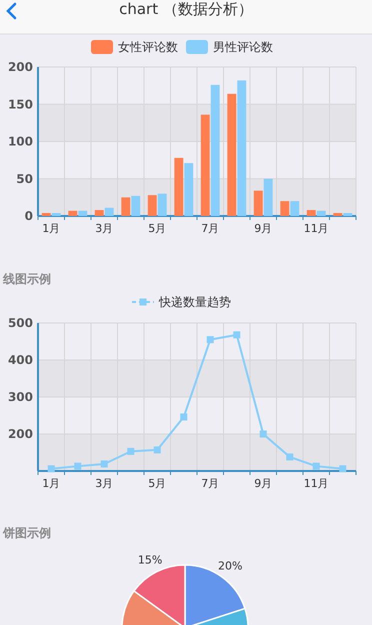 The image size is (372, 625). What do you see at coordinates (26, 533) in the screenshot?
I see `chart-title: 饼图示例` at bounding box center [26, 533].